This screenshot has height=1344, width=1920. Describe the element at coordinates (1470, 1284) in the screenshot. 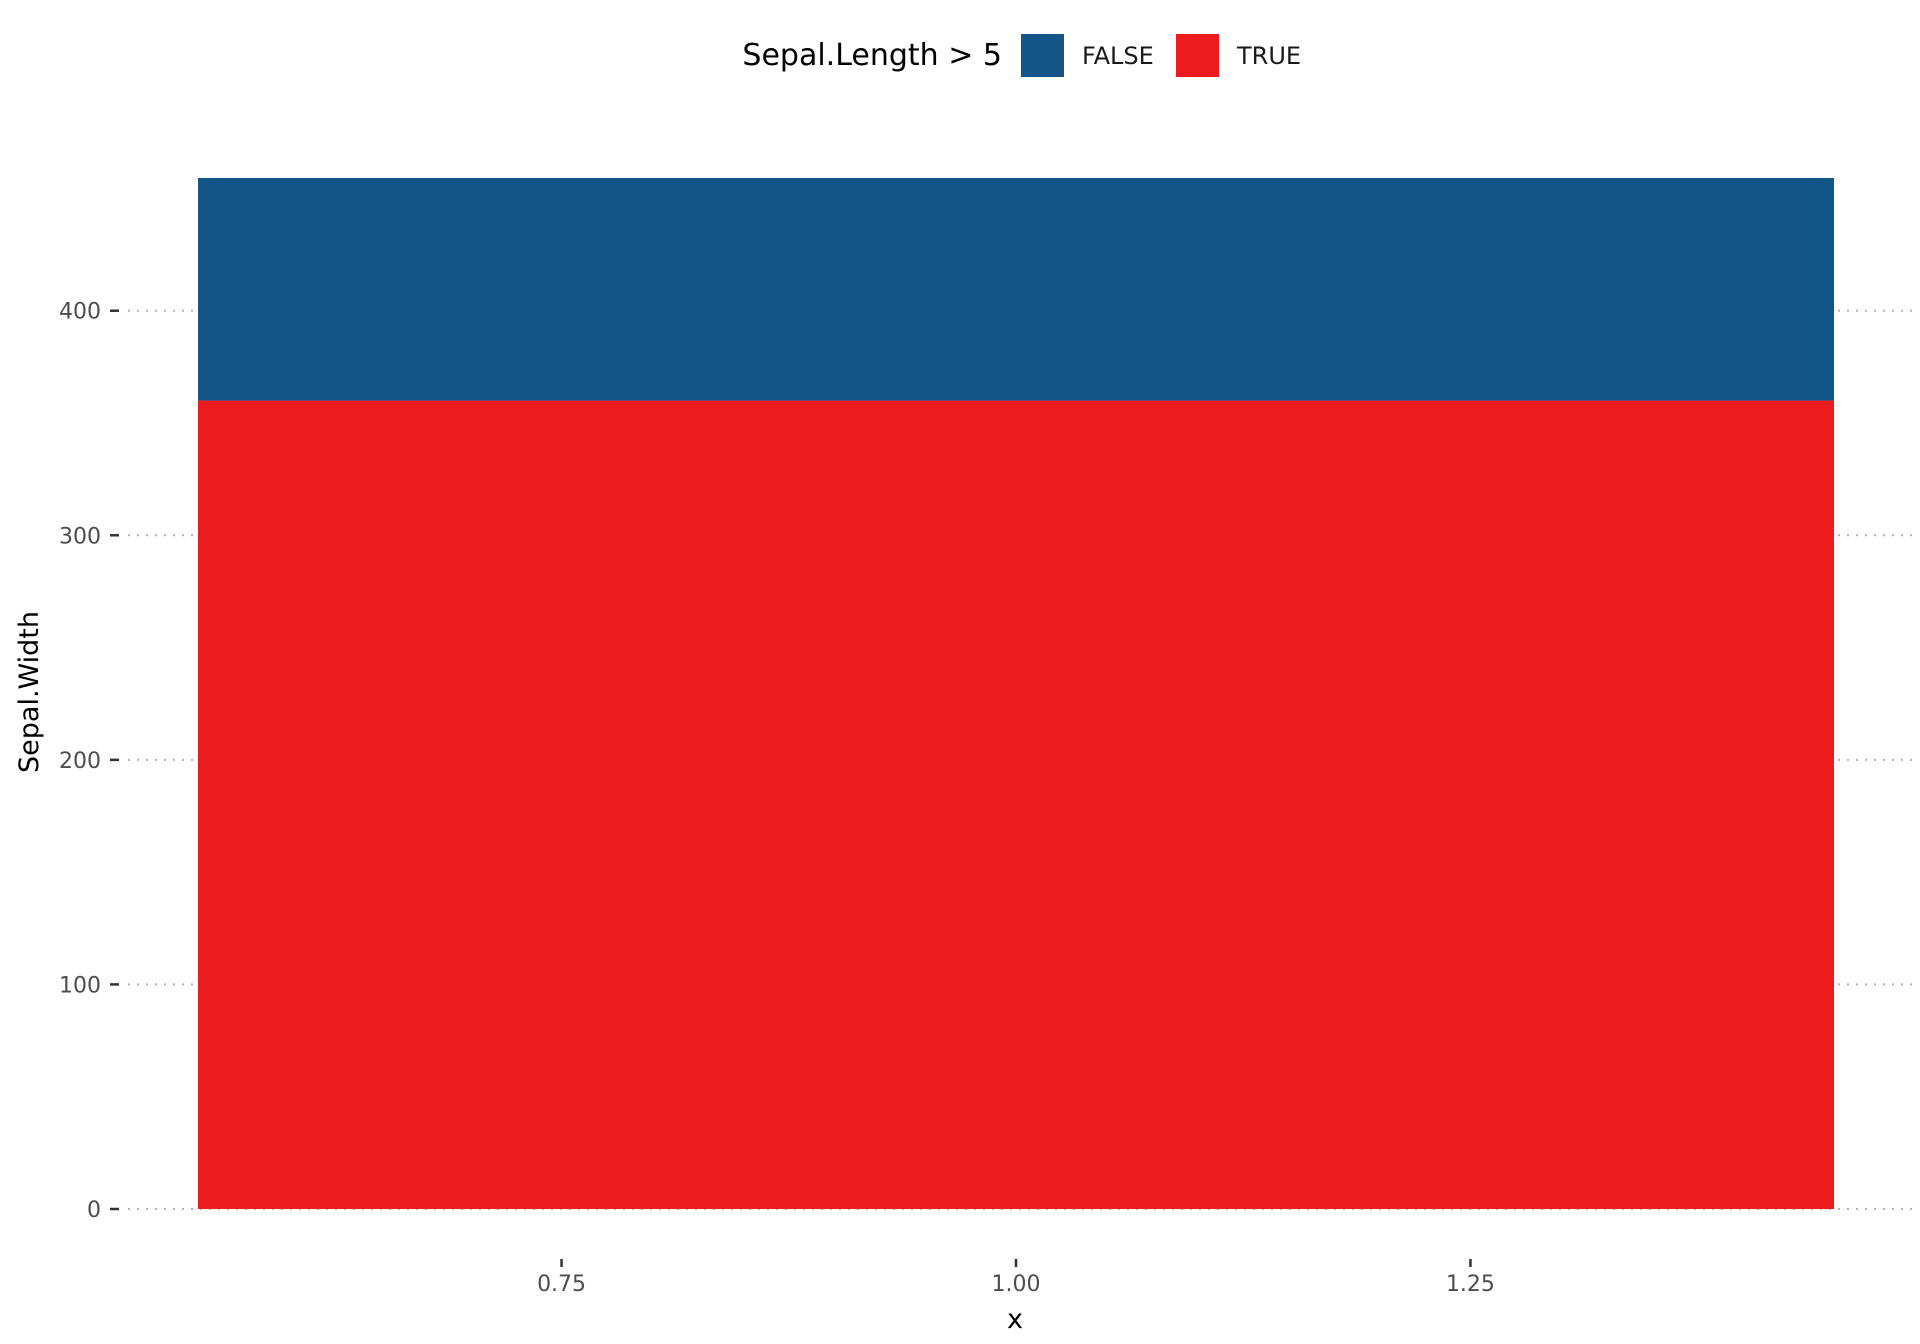

I see `x-tick-label: 1.25` at that location.